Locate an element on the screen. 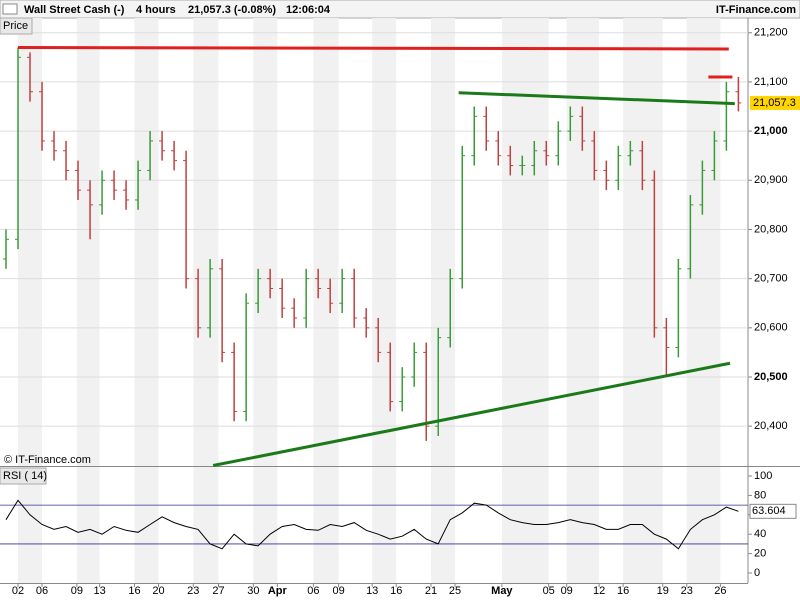 This screenshot has height=605, width=800. last-value-label: 63.604 is located at coordinates (769, 511).